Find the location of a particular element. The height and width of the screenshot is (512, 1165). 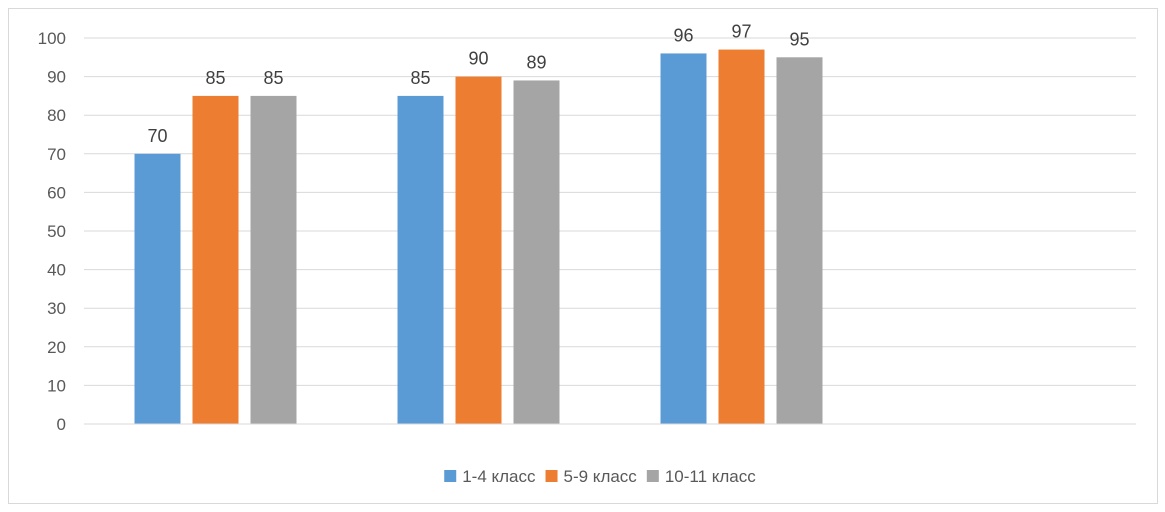

y-tick-label-0: 0 is located at coordinates (61, 424).